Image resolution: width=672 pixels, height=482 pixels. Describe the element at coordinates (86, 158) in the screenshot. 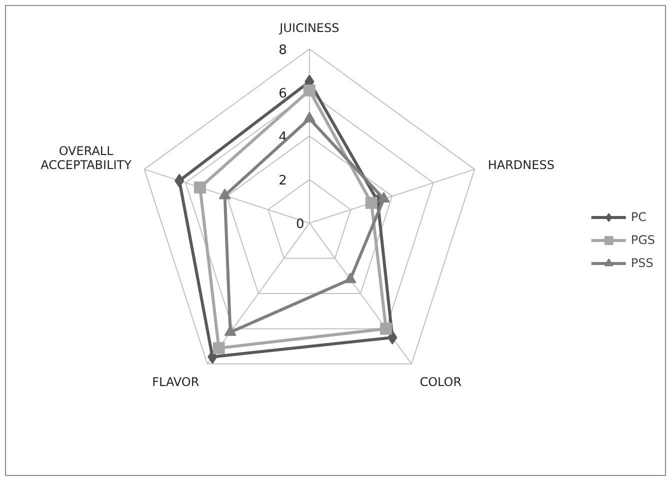

I see `spoke-label: OVERALL ACCEPTABILITY` at that location.